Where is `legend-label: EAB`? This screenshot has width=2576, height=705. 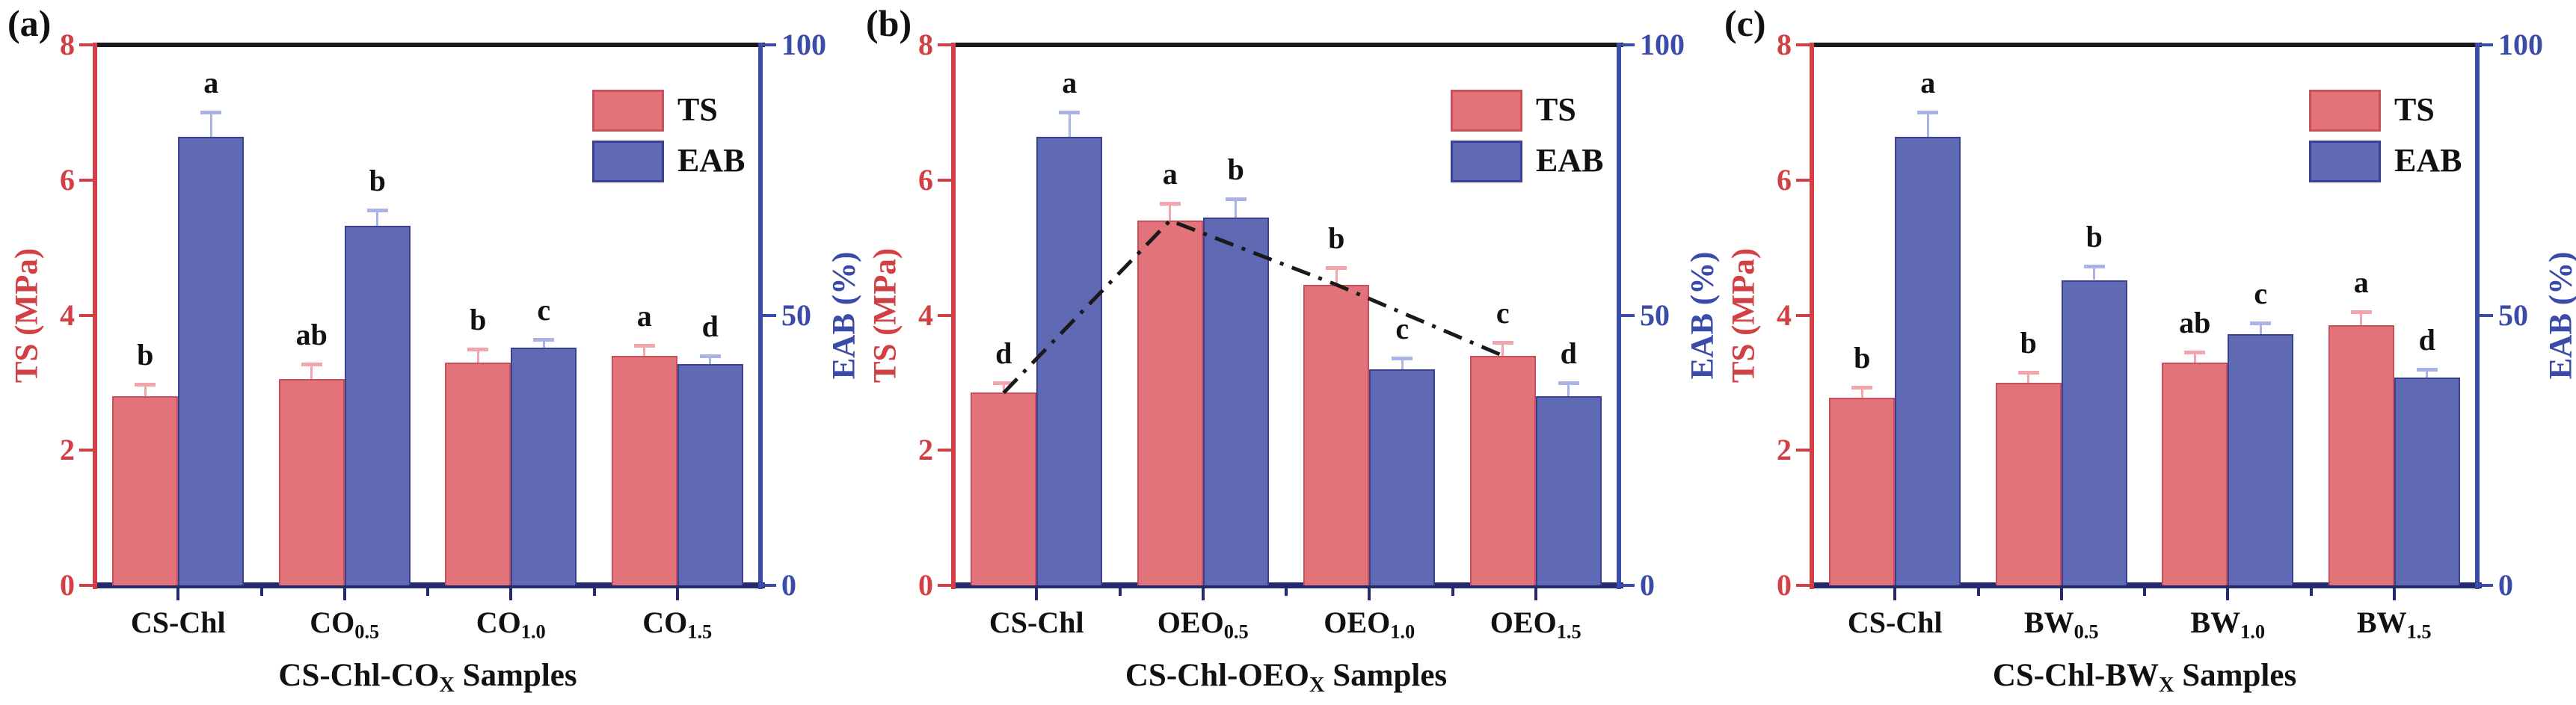 legend-label: EAB is located at coordinates (711, 160).